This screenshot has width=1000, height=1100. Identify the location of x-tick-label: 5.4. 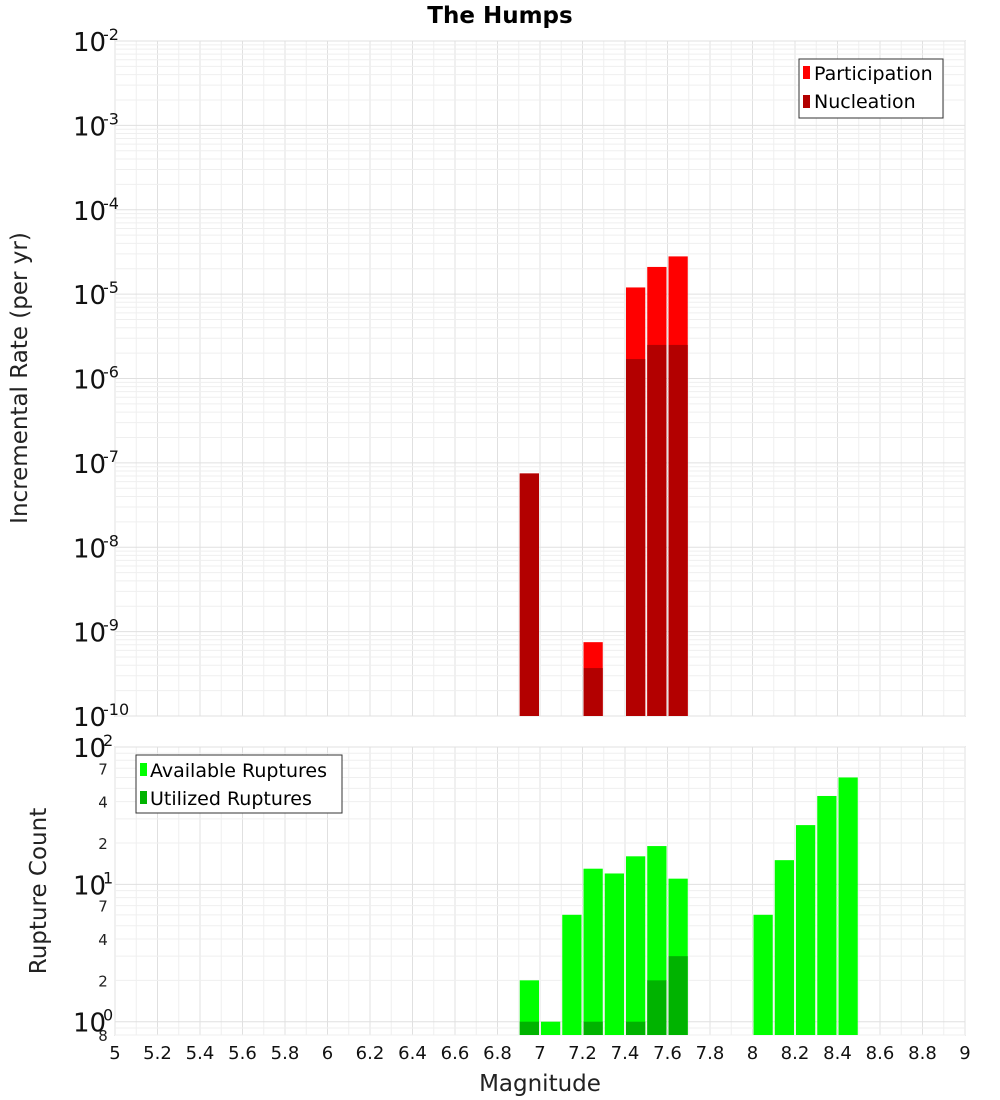
(200, 1053).